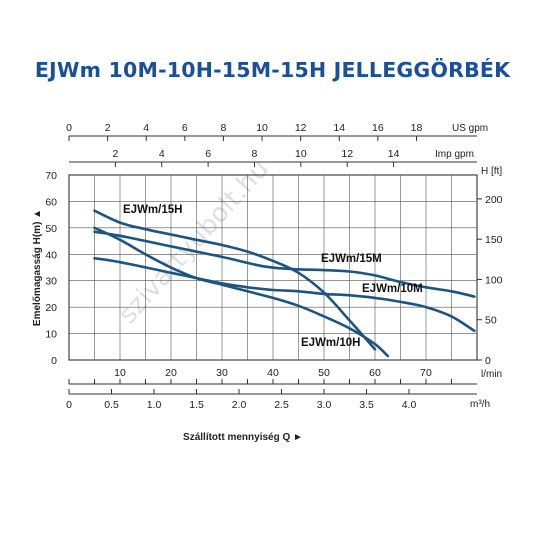  I want to click on us-gpm-axis-tick-label: 10, so click(262, 128).